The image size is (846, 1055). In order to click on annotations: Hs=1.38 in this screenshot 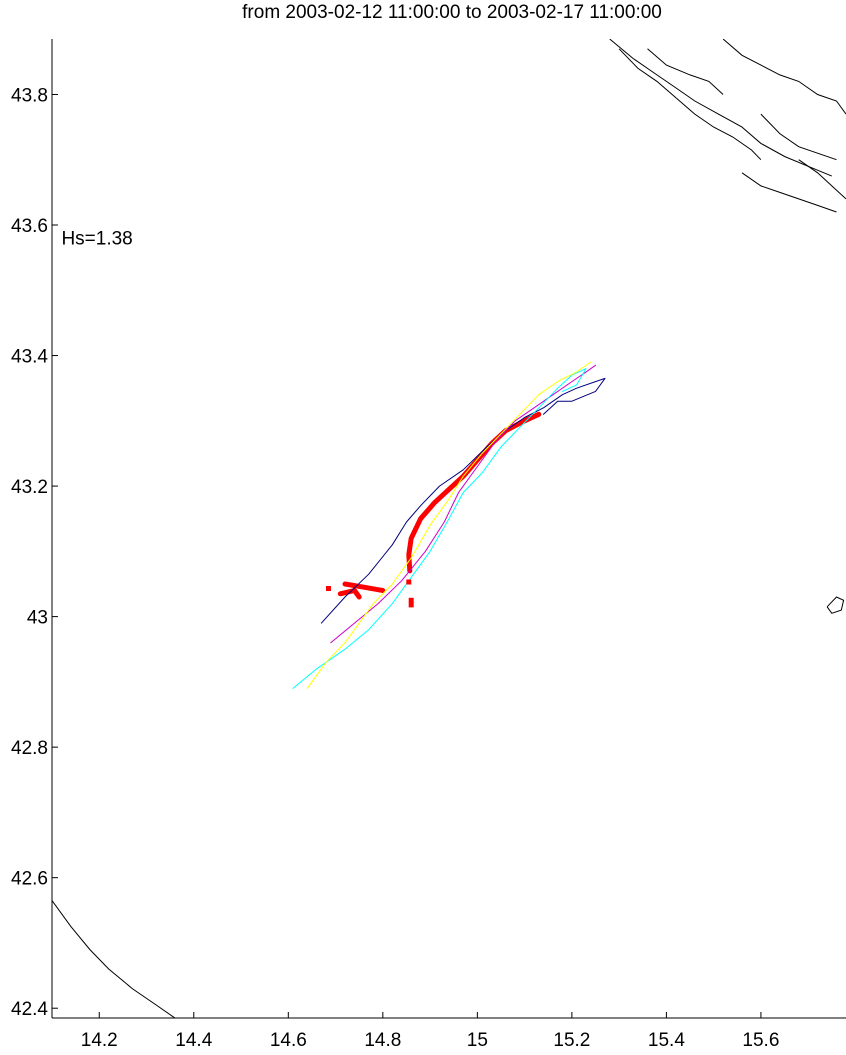, I will do `click(96, 239)`.